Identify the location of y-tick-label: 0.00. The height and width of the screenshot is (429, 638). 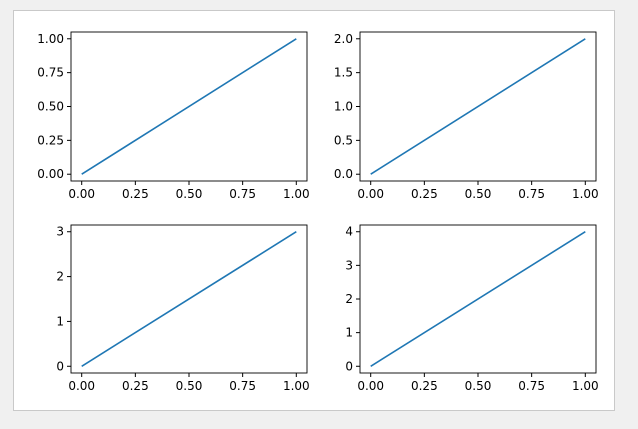
(50, 174).